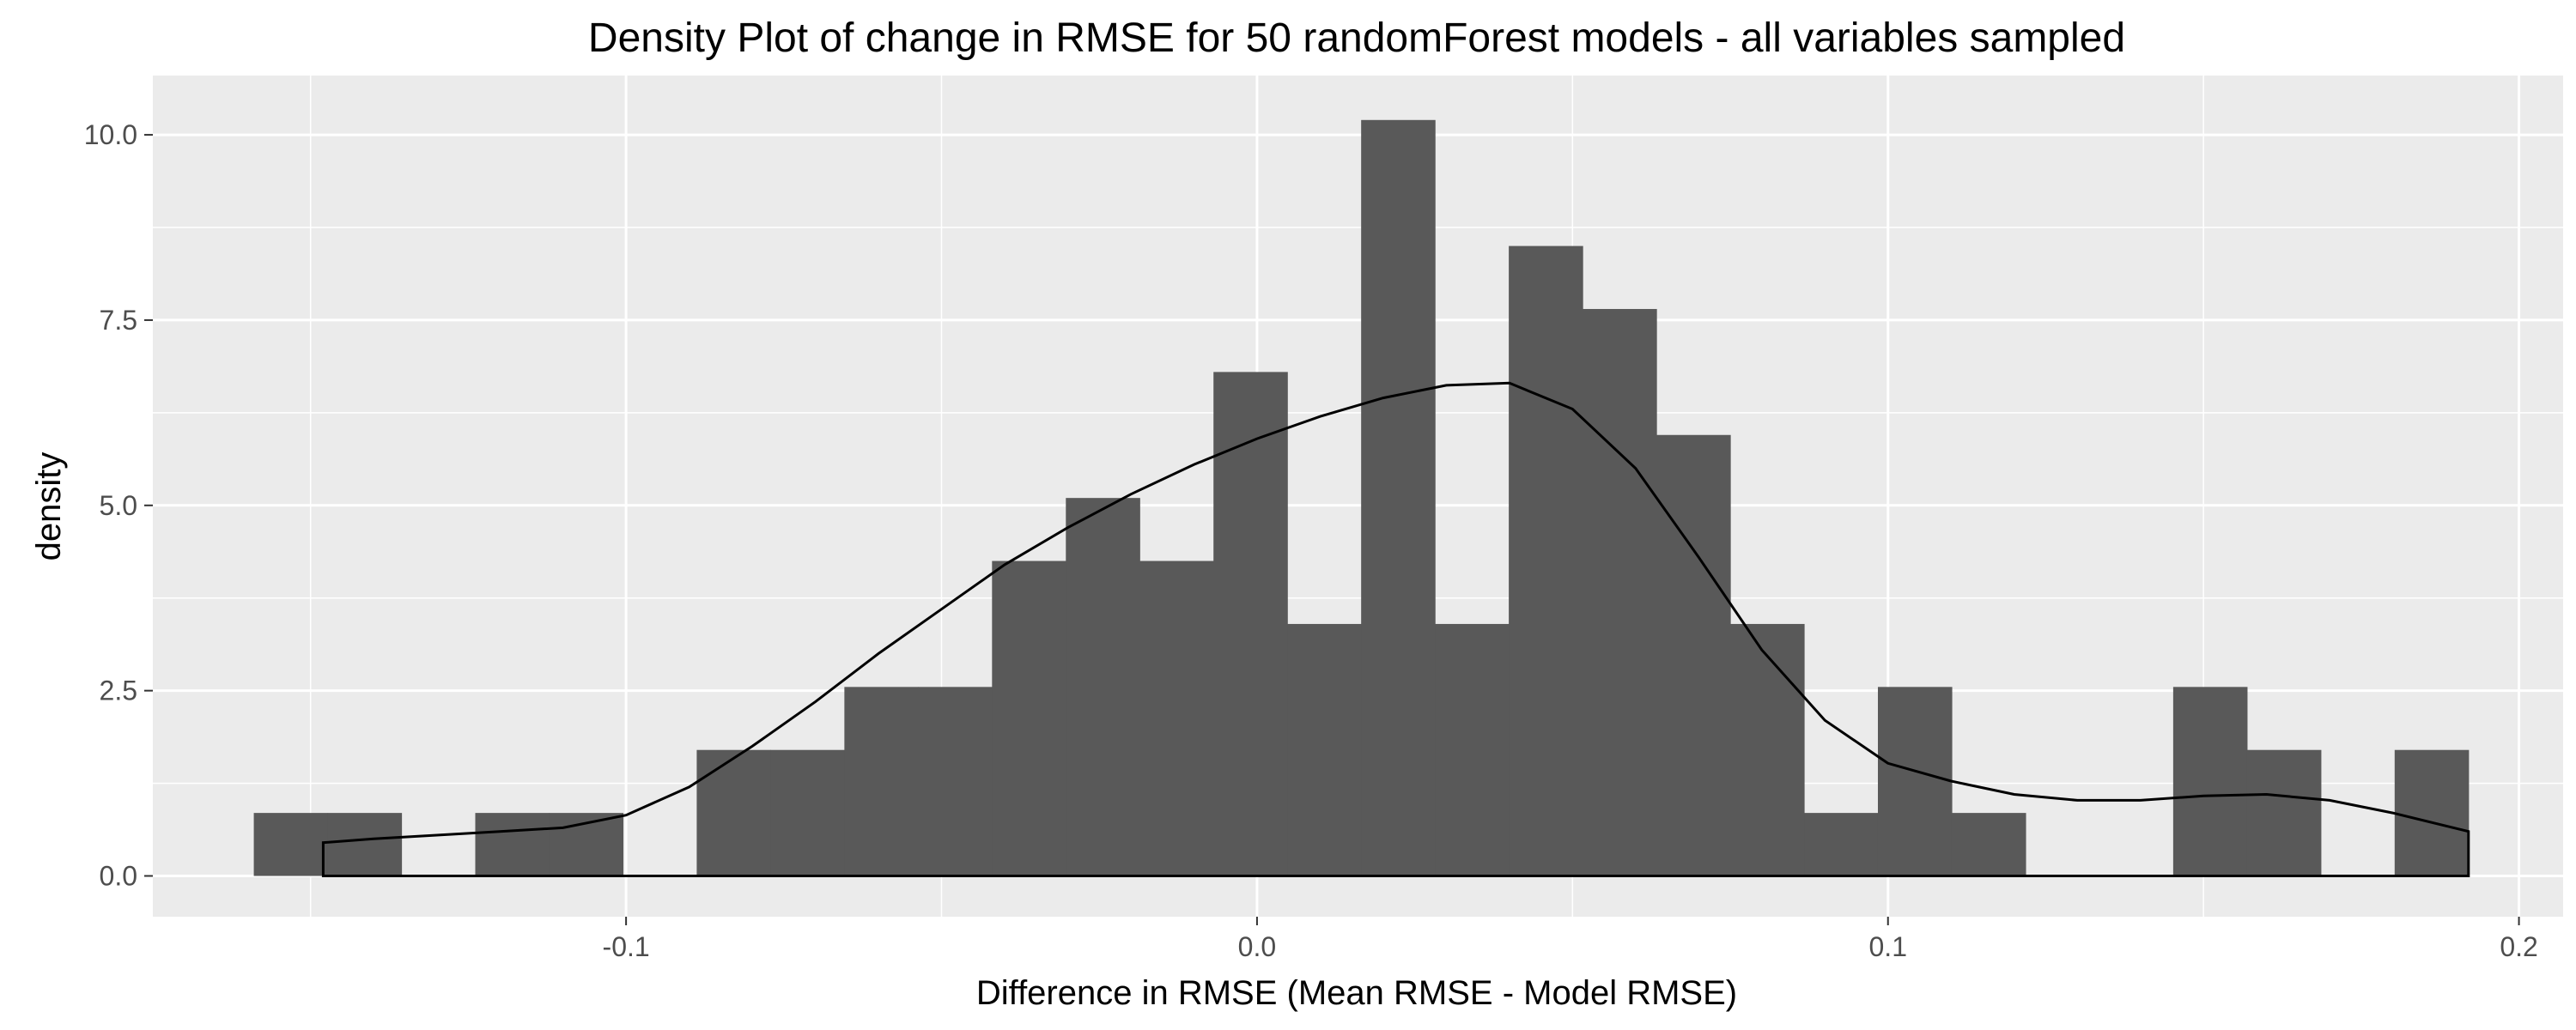 This screenshot has width=2576, height=1030. What do you see at coordinates (1570, 939) in the screenshot?
I see `x-axis-ticks: -0.1 0.0 0.1 0.2` at bounding box center [1570, 939].